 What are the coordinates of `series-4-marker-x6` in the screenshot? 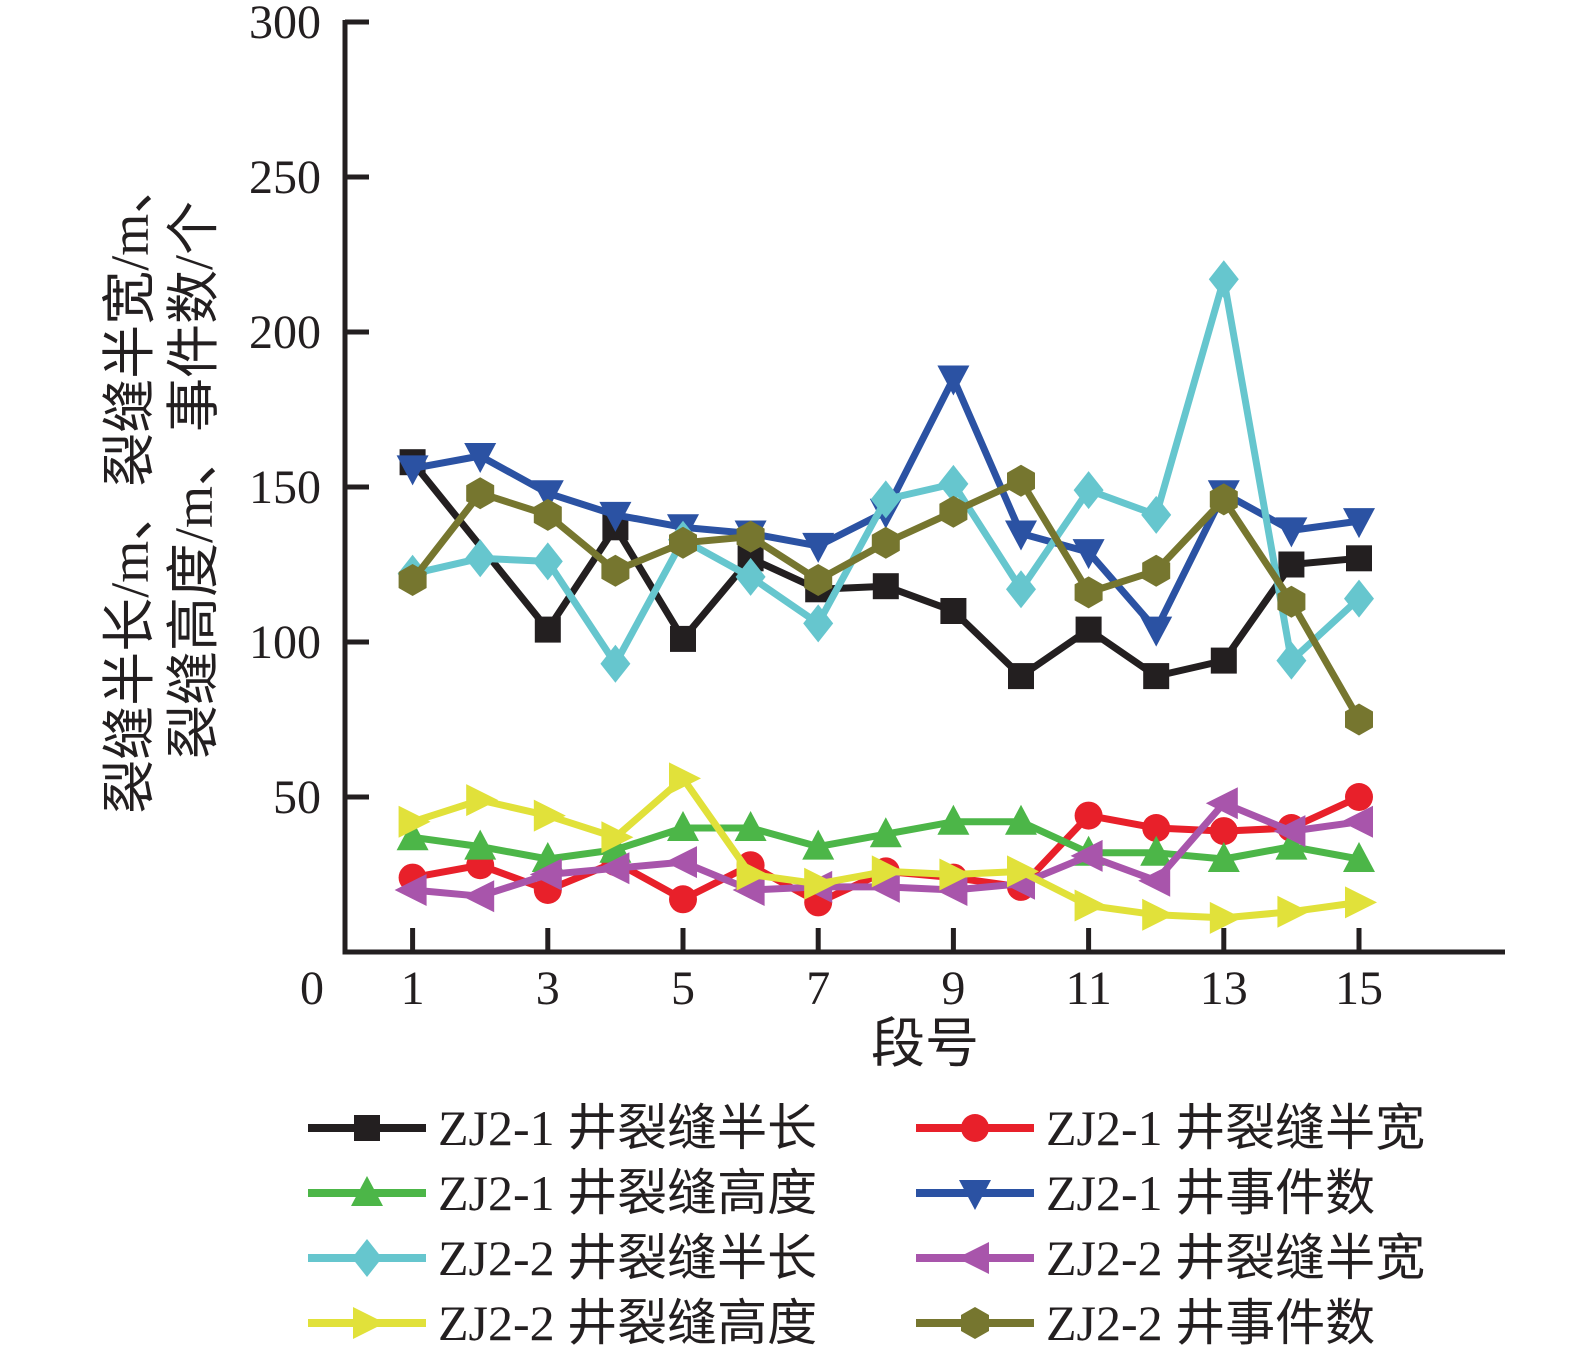 It's located at (750, 576).